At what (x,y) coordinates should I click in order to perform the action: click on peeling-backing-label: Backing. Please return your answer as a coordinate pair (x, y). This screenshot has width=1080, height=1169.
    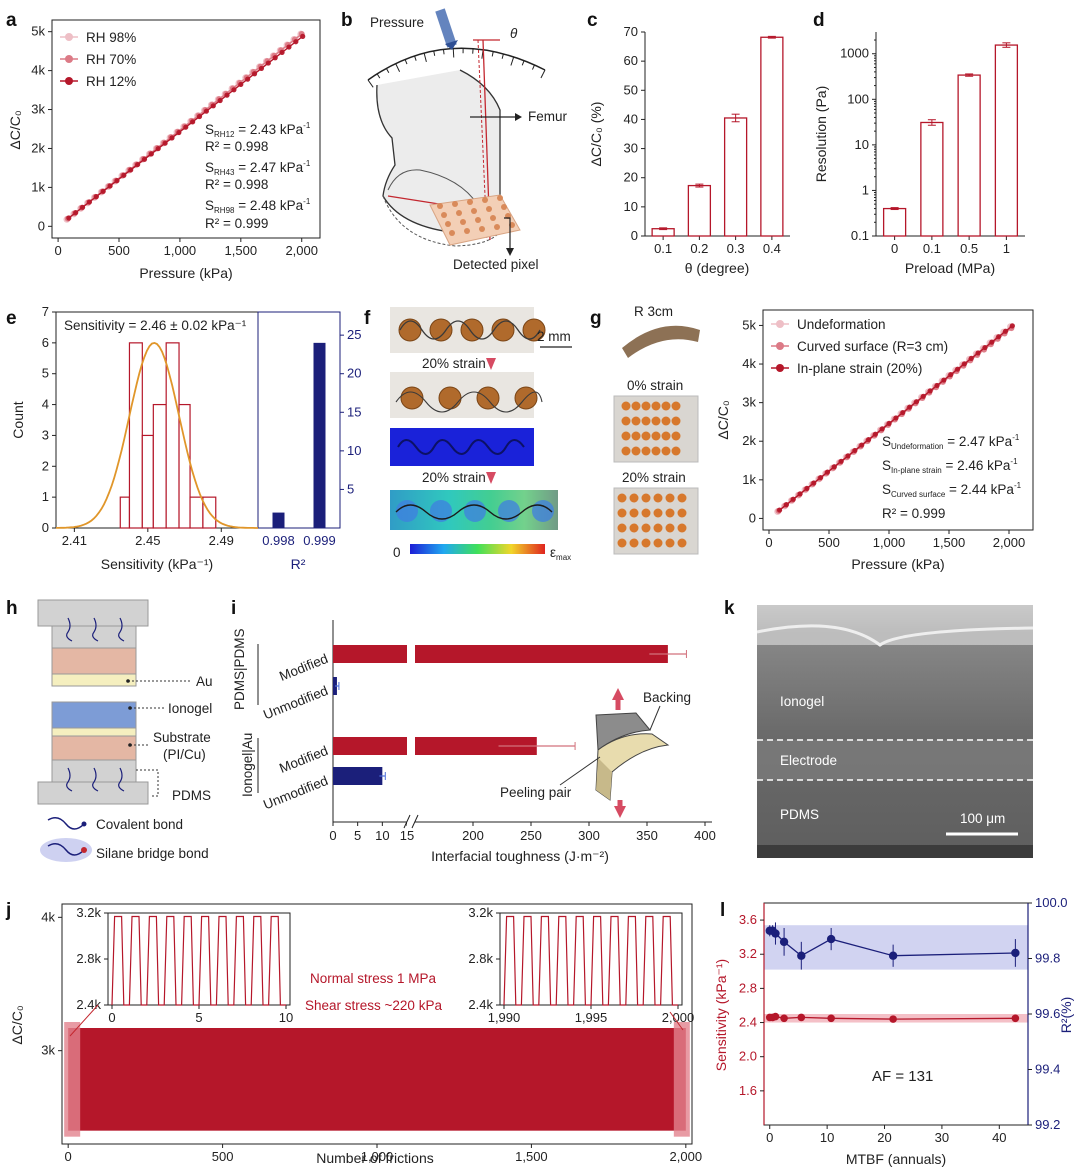
    Looking at the image, I should click on (667, 697).